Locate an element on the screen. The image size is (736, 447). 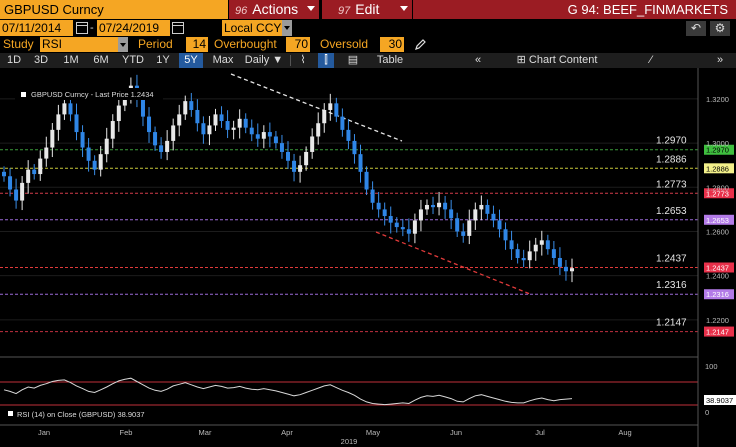
frequency-select: Daily ▼ is located at coordinates (264, 60).